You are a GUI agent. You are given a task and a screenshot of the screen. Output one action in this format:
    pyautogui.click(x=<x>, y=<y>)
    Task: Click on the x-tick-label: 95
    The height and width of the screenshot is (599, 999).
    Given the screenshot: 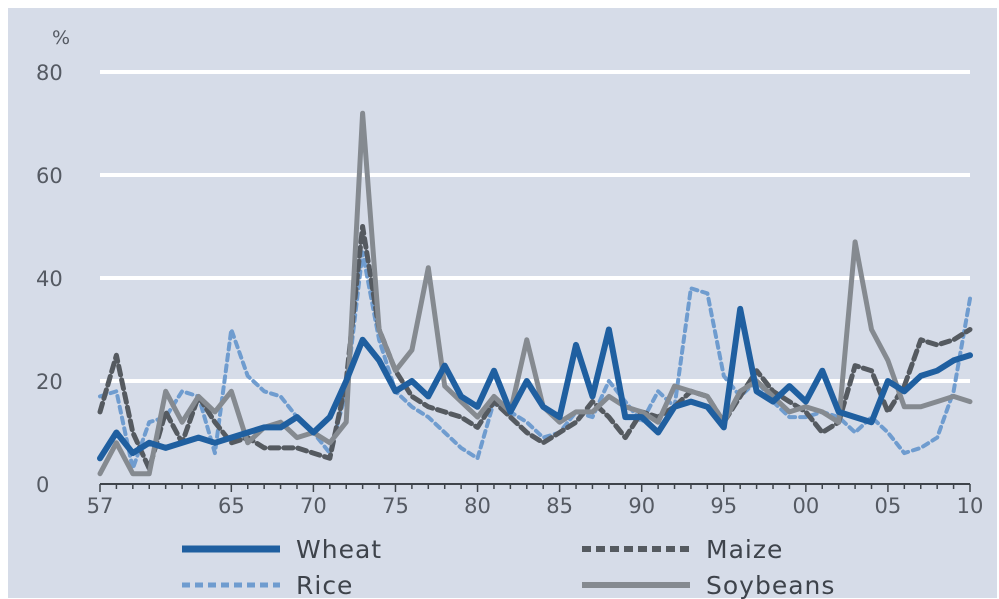 What is the action you would take?
    pyautogui.click(x=723, y=506)
    